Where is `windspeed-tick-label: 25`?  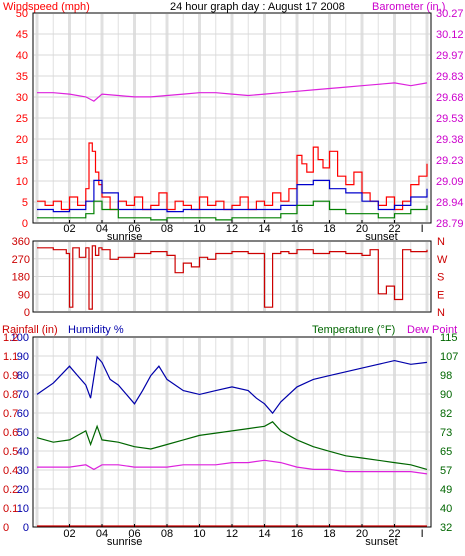
windspeed-tick-label: 25 is located at coordinates (22, 119).